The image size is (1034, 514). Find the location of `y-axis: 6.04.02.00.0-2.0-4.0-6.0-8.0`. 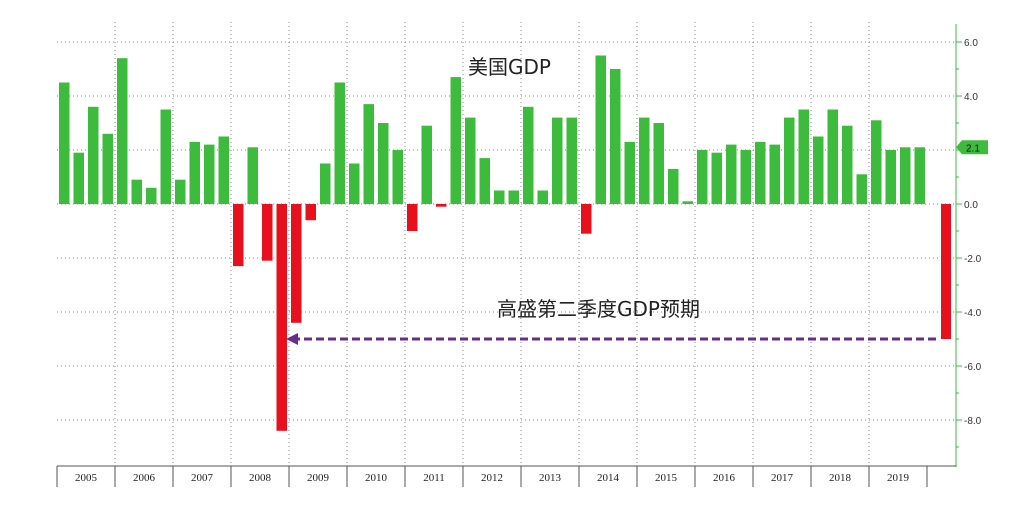

y-axis: 6.04.02.00.0-2.0-4.0-6.0-8.0 is located at coordinates (968, 245).